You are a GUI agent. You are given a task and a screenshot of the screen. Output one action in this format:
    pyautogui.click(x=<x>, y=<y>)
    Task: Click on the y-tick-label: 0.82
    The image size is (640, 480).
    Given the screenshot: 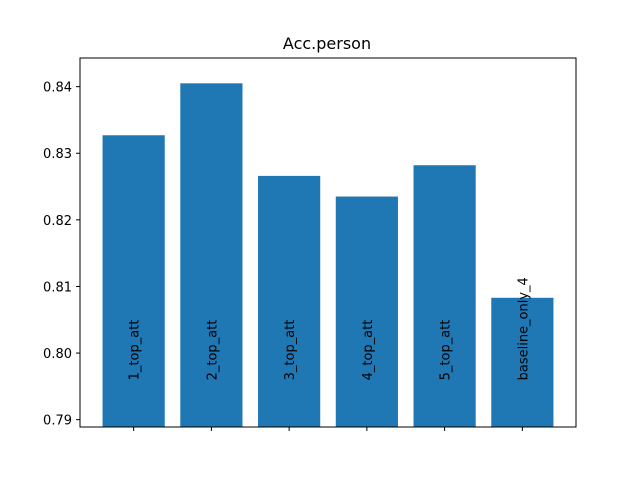 What is the action you would take?
    pyautogui.click(x=57, y=221)
    